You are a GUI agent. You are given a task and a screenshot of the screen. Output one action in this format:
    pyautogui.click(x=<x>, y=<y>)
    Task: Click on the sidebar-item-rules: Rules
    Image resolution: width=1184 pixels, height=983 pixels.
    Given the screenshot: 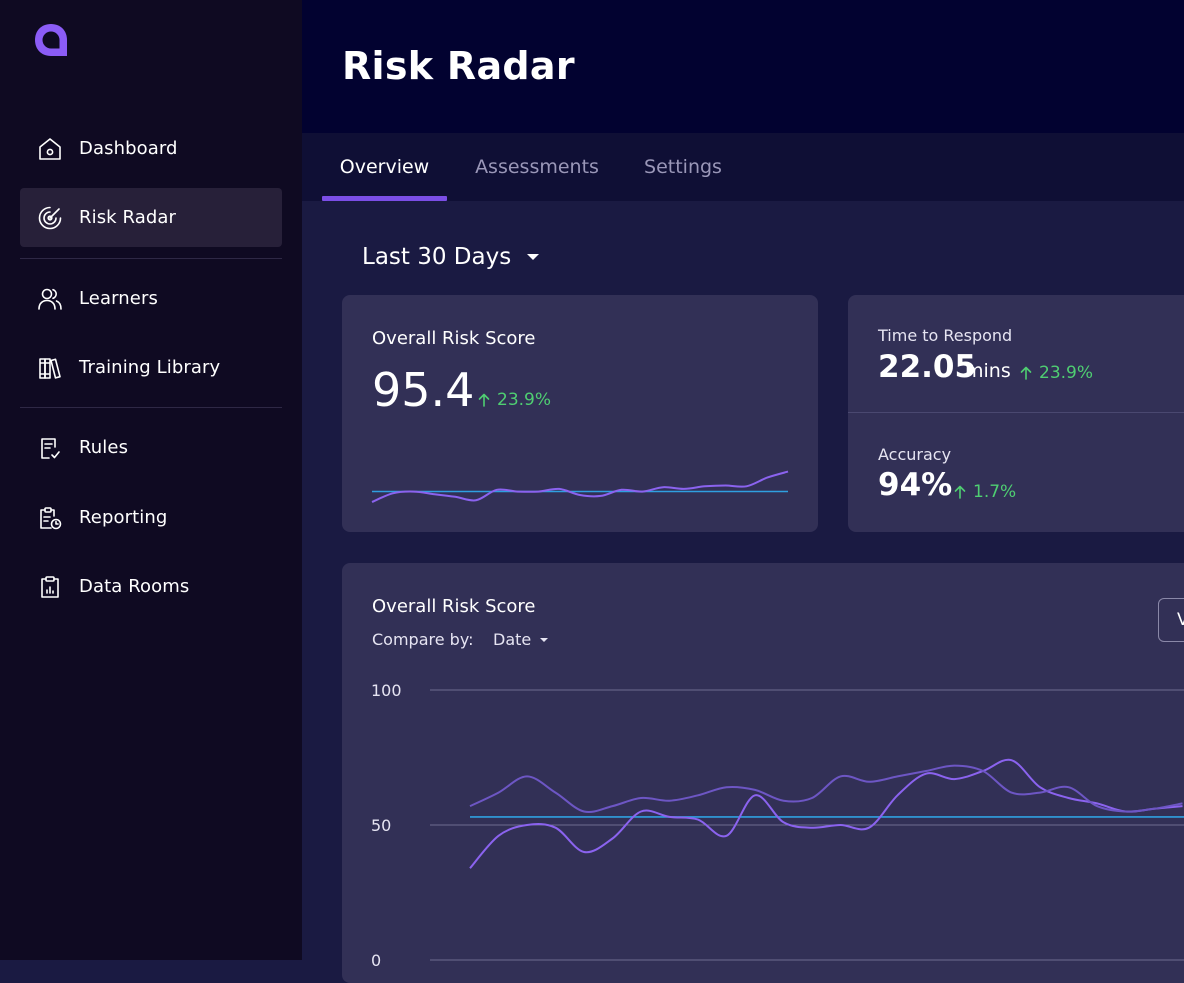 What is the action you would take?
    pyautogui.click(x=151, y=447)
    